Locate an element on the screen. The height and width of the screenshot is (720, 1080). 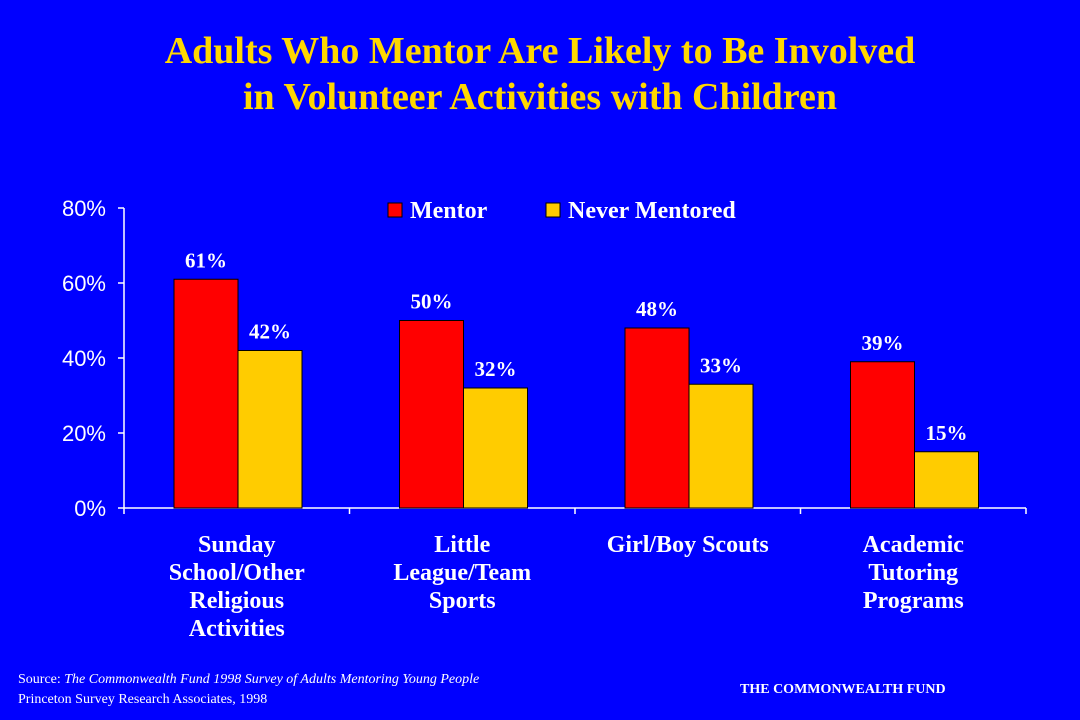
category-label: League/Team is located at coordinates (462, 573).